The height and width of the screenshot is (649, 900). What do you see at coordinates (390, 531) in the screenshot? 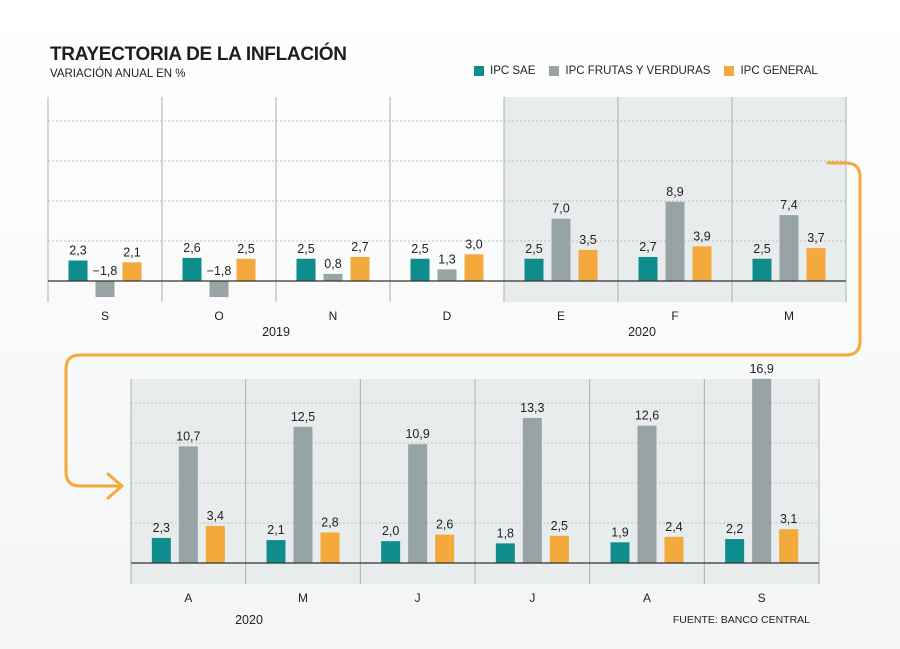
I see `data-label: 2,0` at bounding box center [390, 531].